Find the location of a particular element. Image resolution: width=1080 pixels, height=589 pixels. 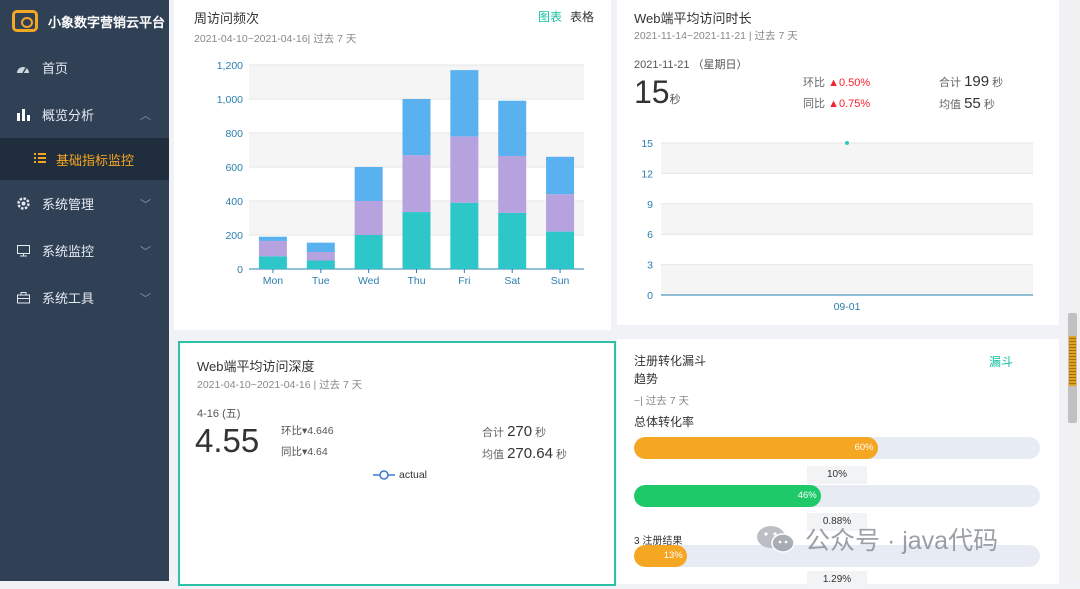

tab-chart: 图表 is located at coordinates (550, 17).